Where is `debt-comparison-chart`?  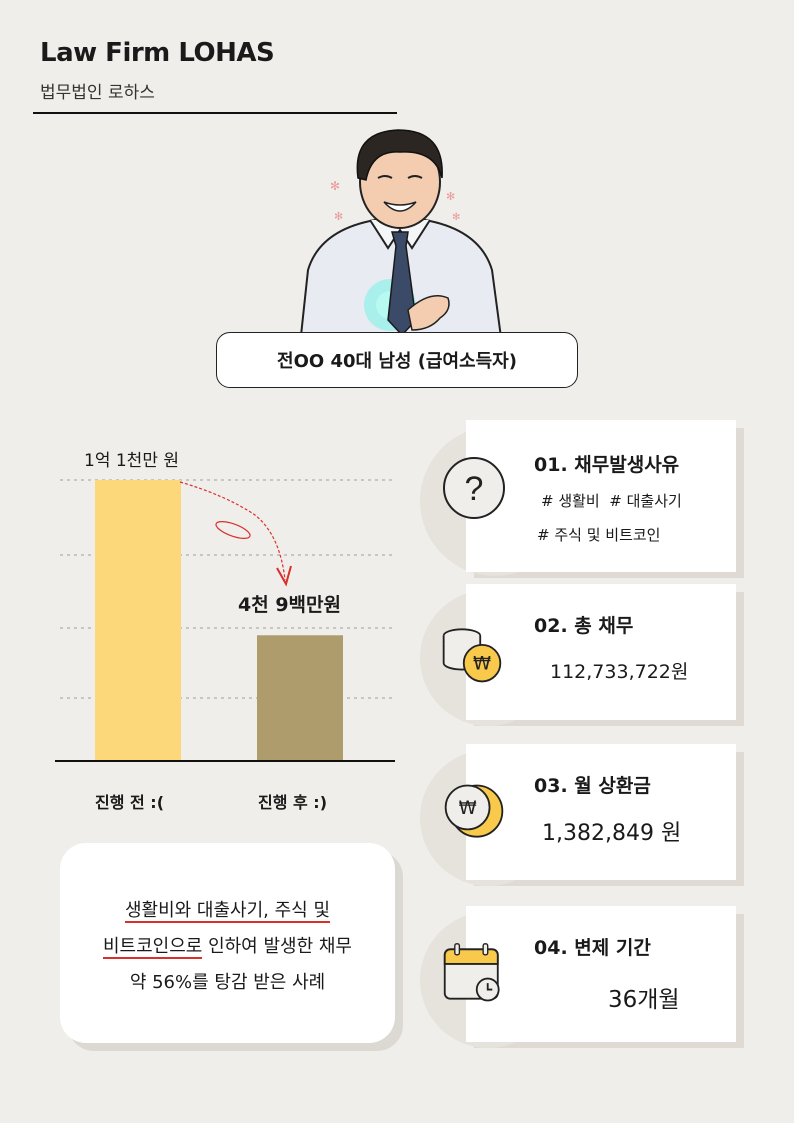 debt-comparison-chart is located at coordinates (225, 620).